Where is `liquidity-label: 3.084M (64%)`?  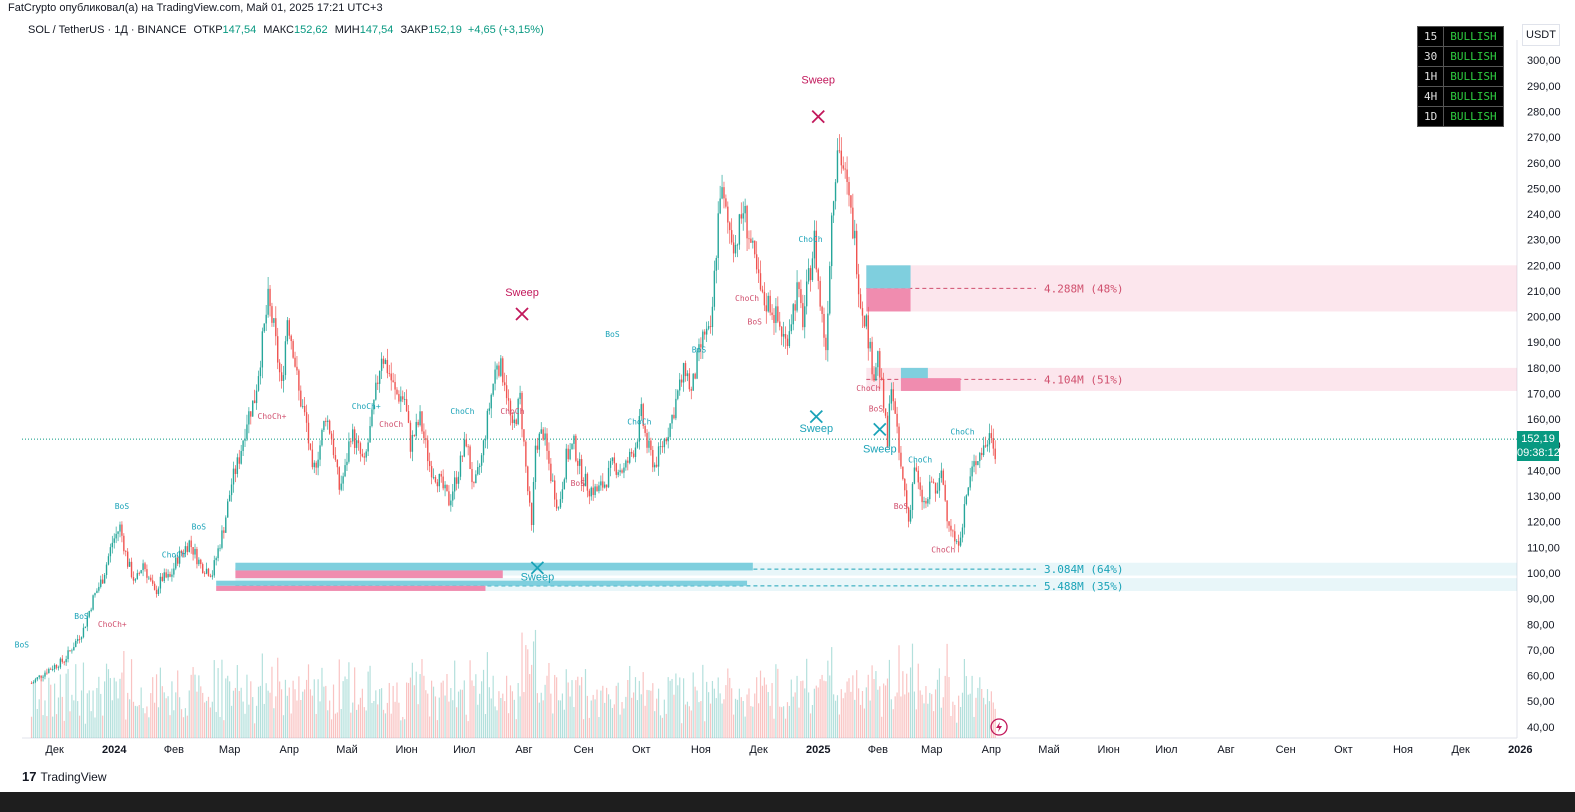
liquidity-label: 3.084M (64%) is located at coordinates (1083, 569).